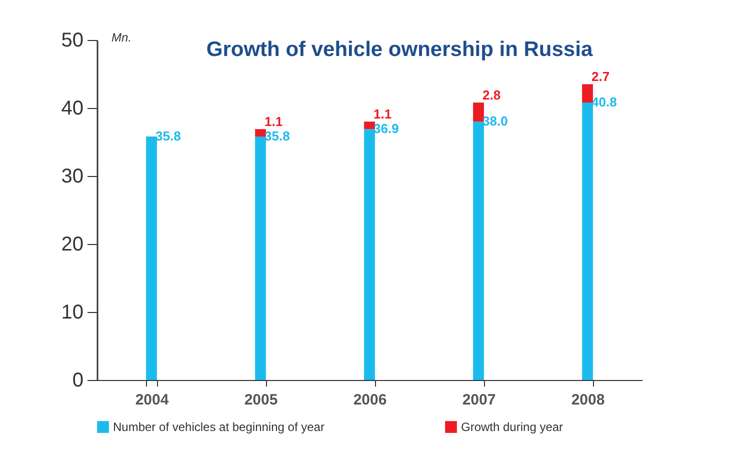 The height and width of the screenshot is (474, 734). What do you see at coordinates (72, 41) in the screenshot?
I see `y-tick-label: 50` at bounding box center [72, 41].